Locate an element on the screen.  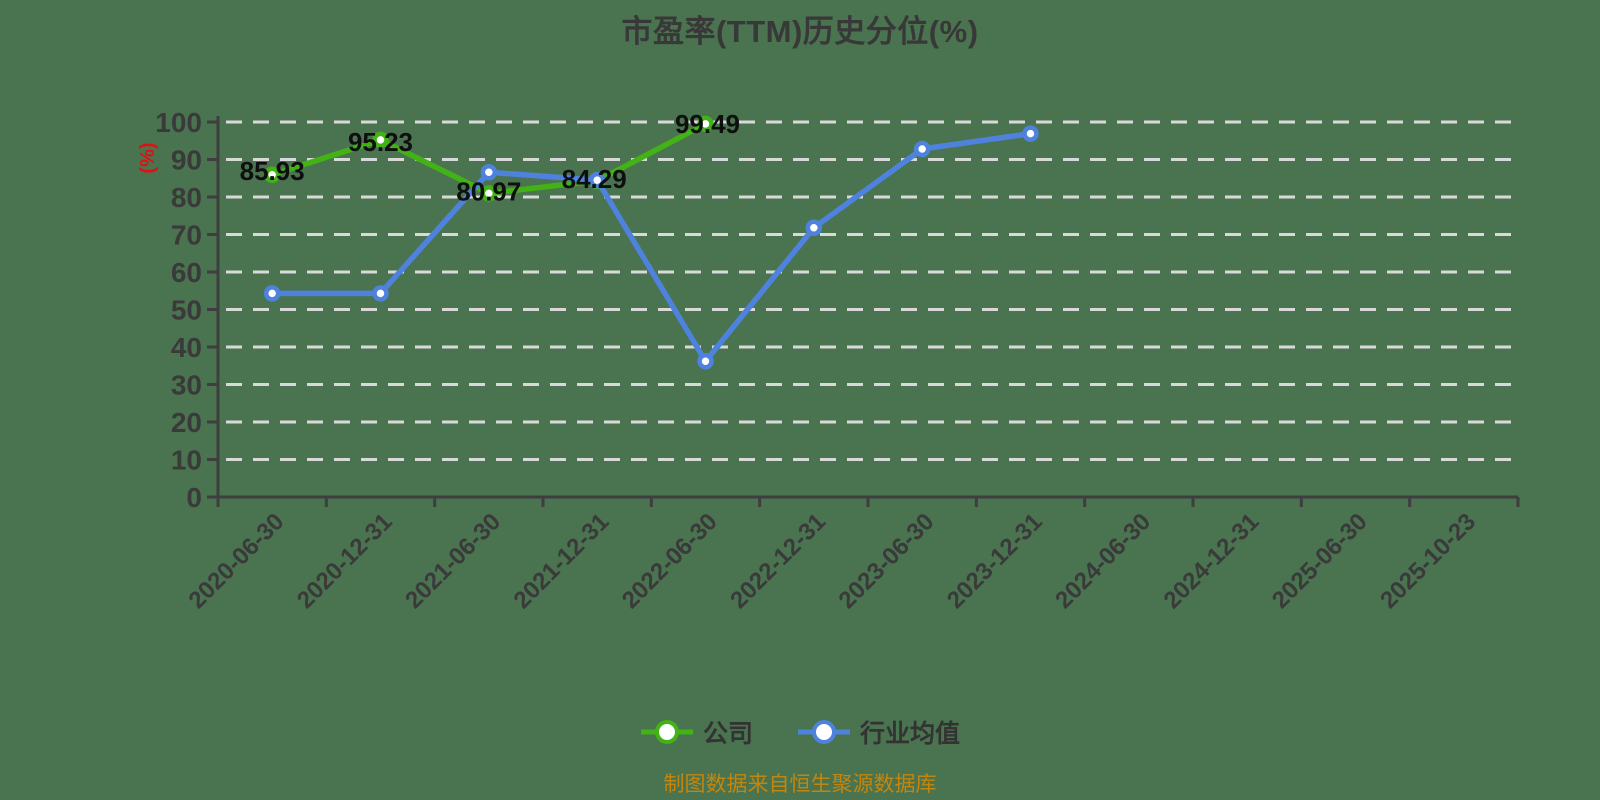
data-label: 85.93 is located at coordinates (272, 171).